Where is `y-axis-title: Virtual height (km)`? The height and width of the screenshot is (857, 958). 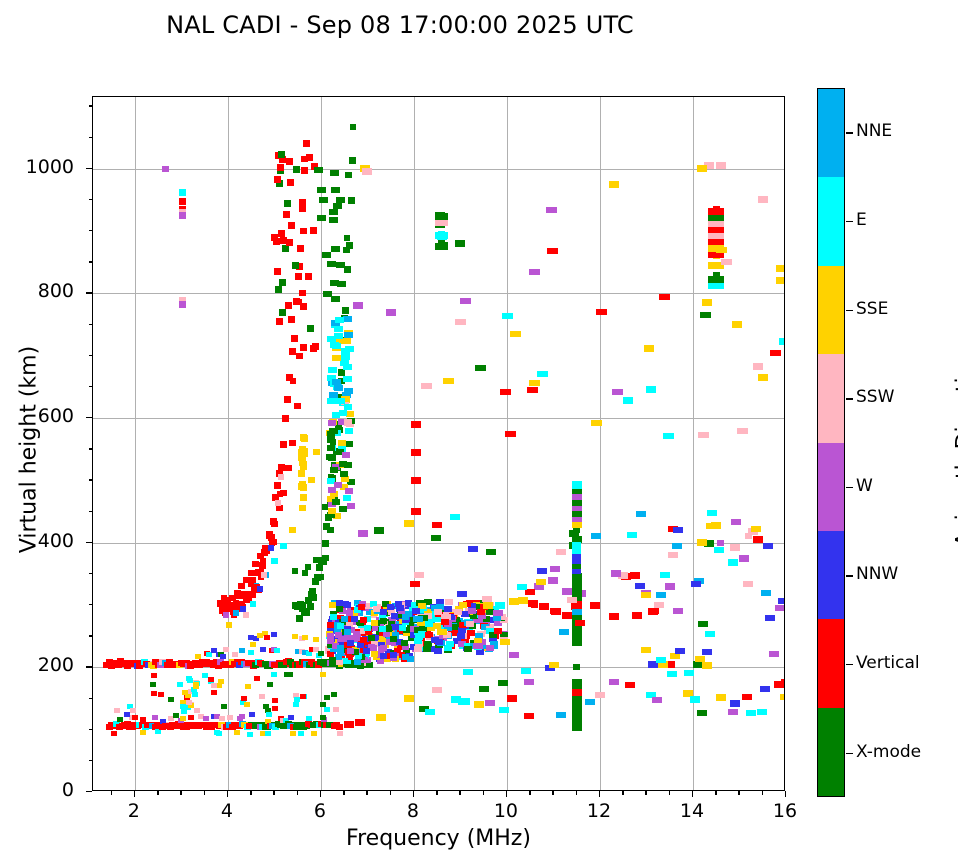
y-axis-title: Virtual height (km) is located at coordinates (29, 449).